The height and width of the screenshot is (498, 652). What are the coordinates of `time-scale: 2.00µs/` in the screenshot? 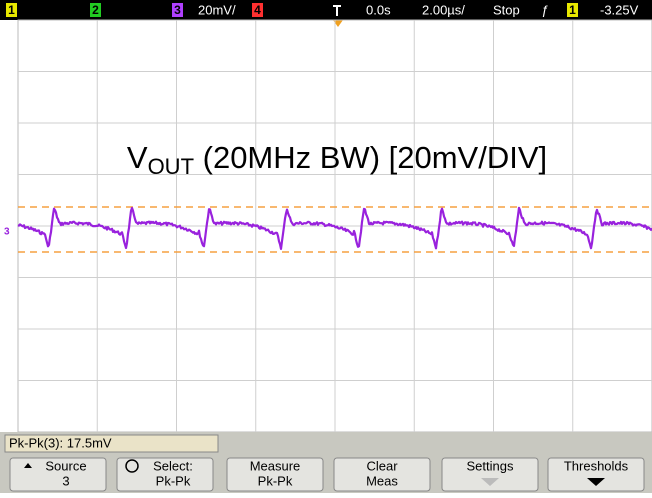 It's located at (443, 9).